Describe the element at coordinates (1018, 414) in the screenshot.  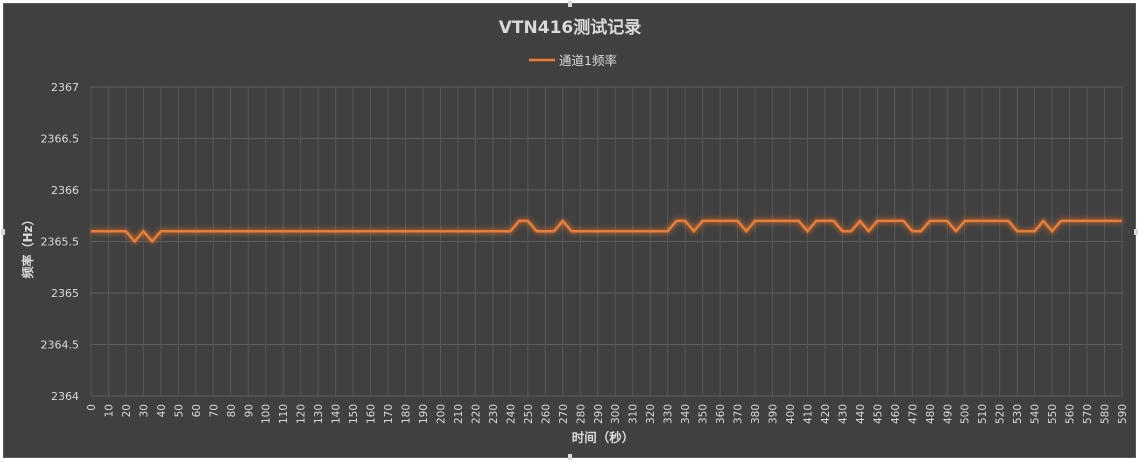
I see `x-tick-label: 530` at that location.